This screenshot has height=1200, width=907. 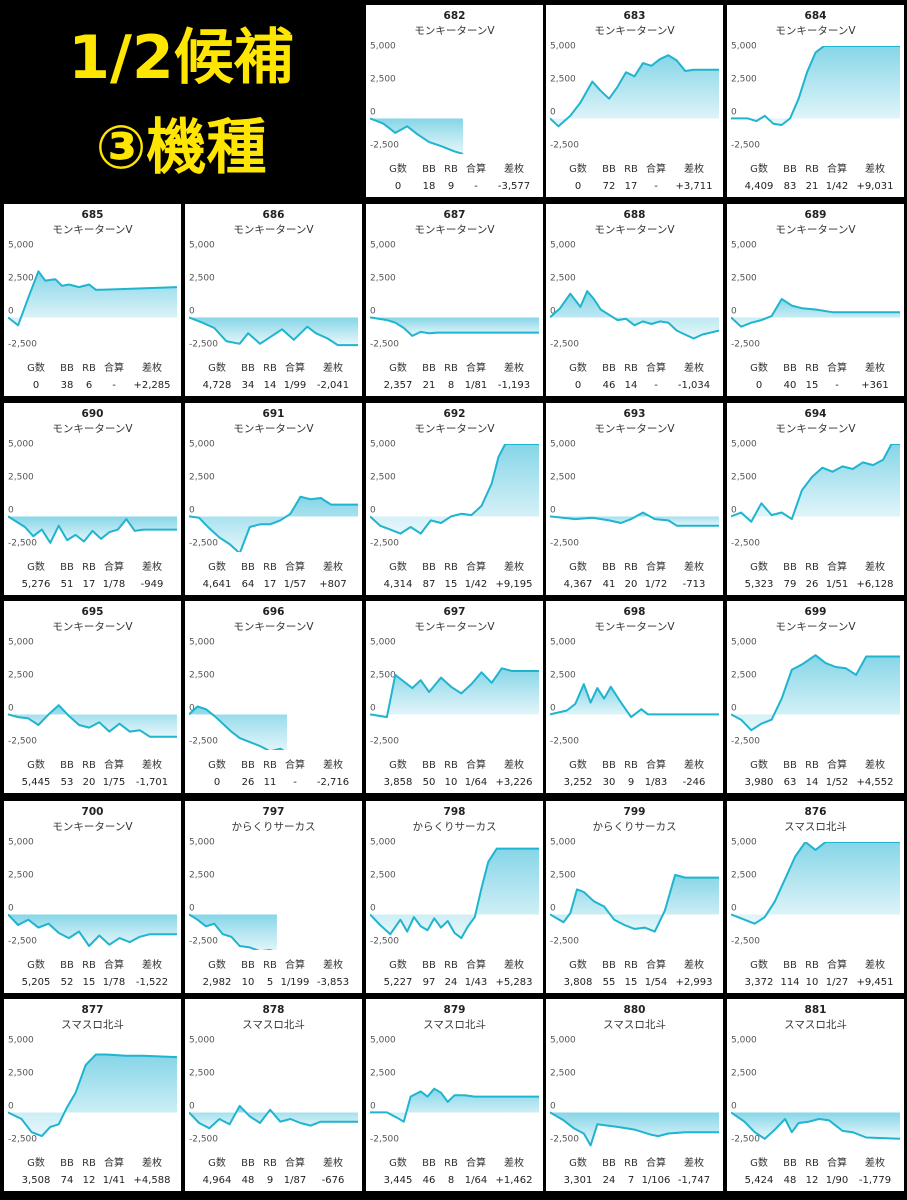 I want to click on stat-value: 55, so click(x=609, y=982).